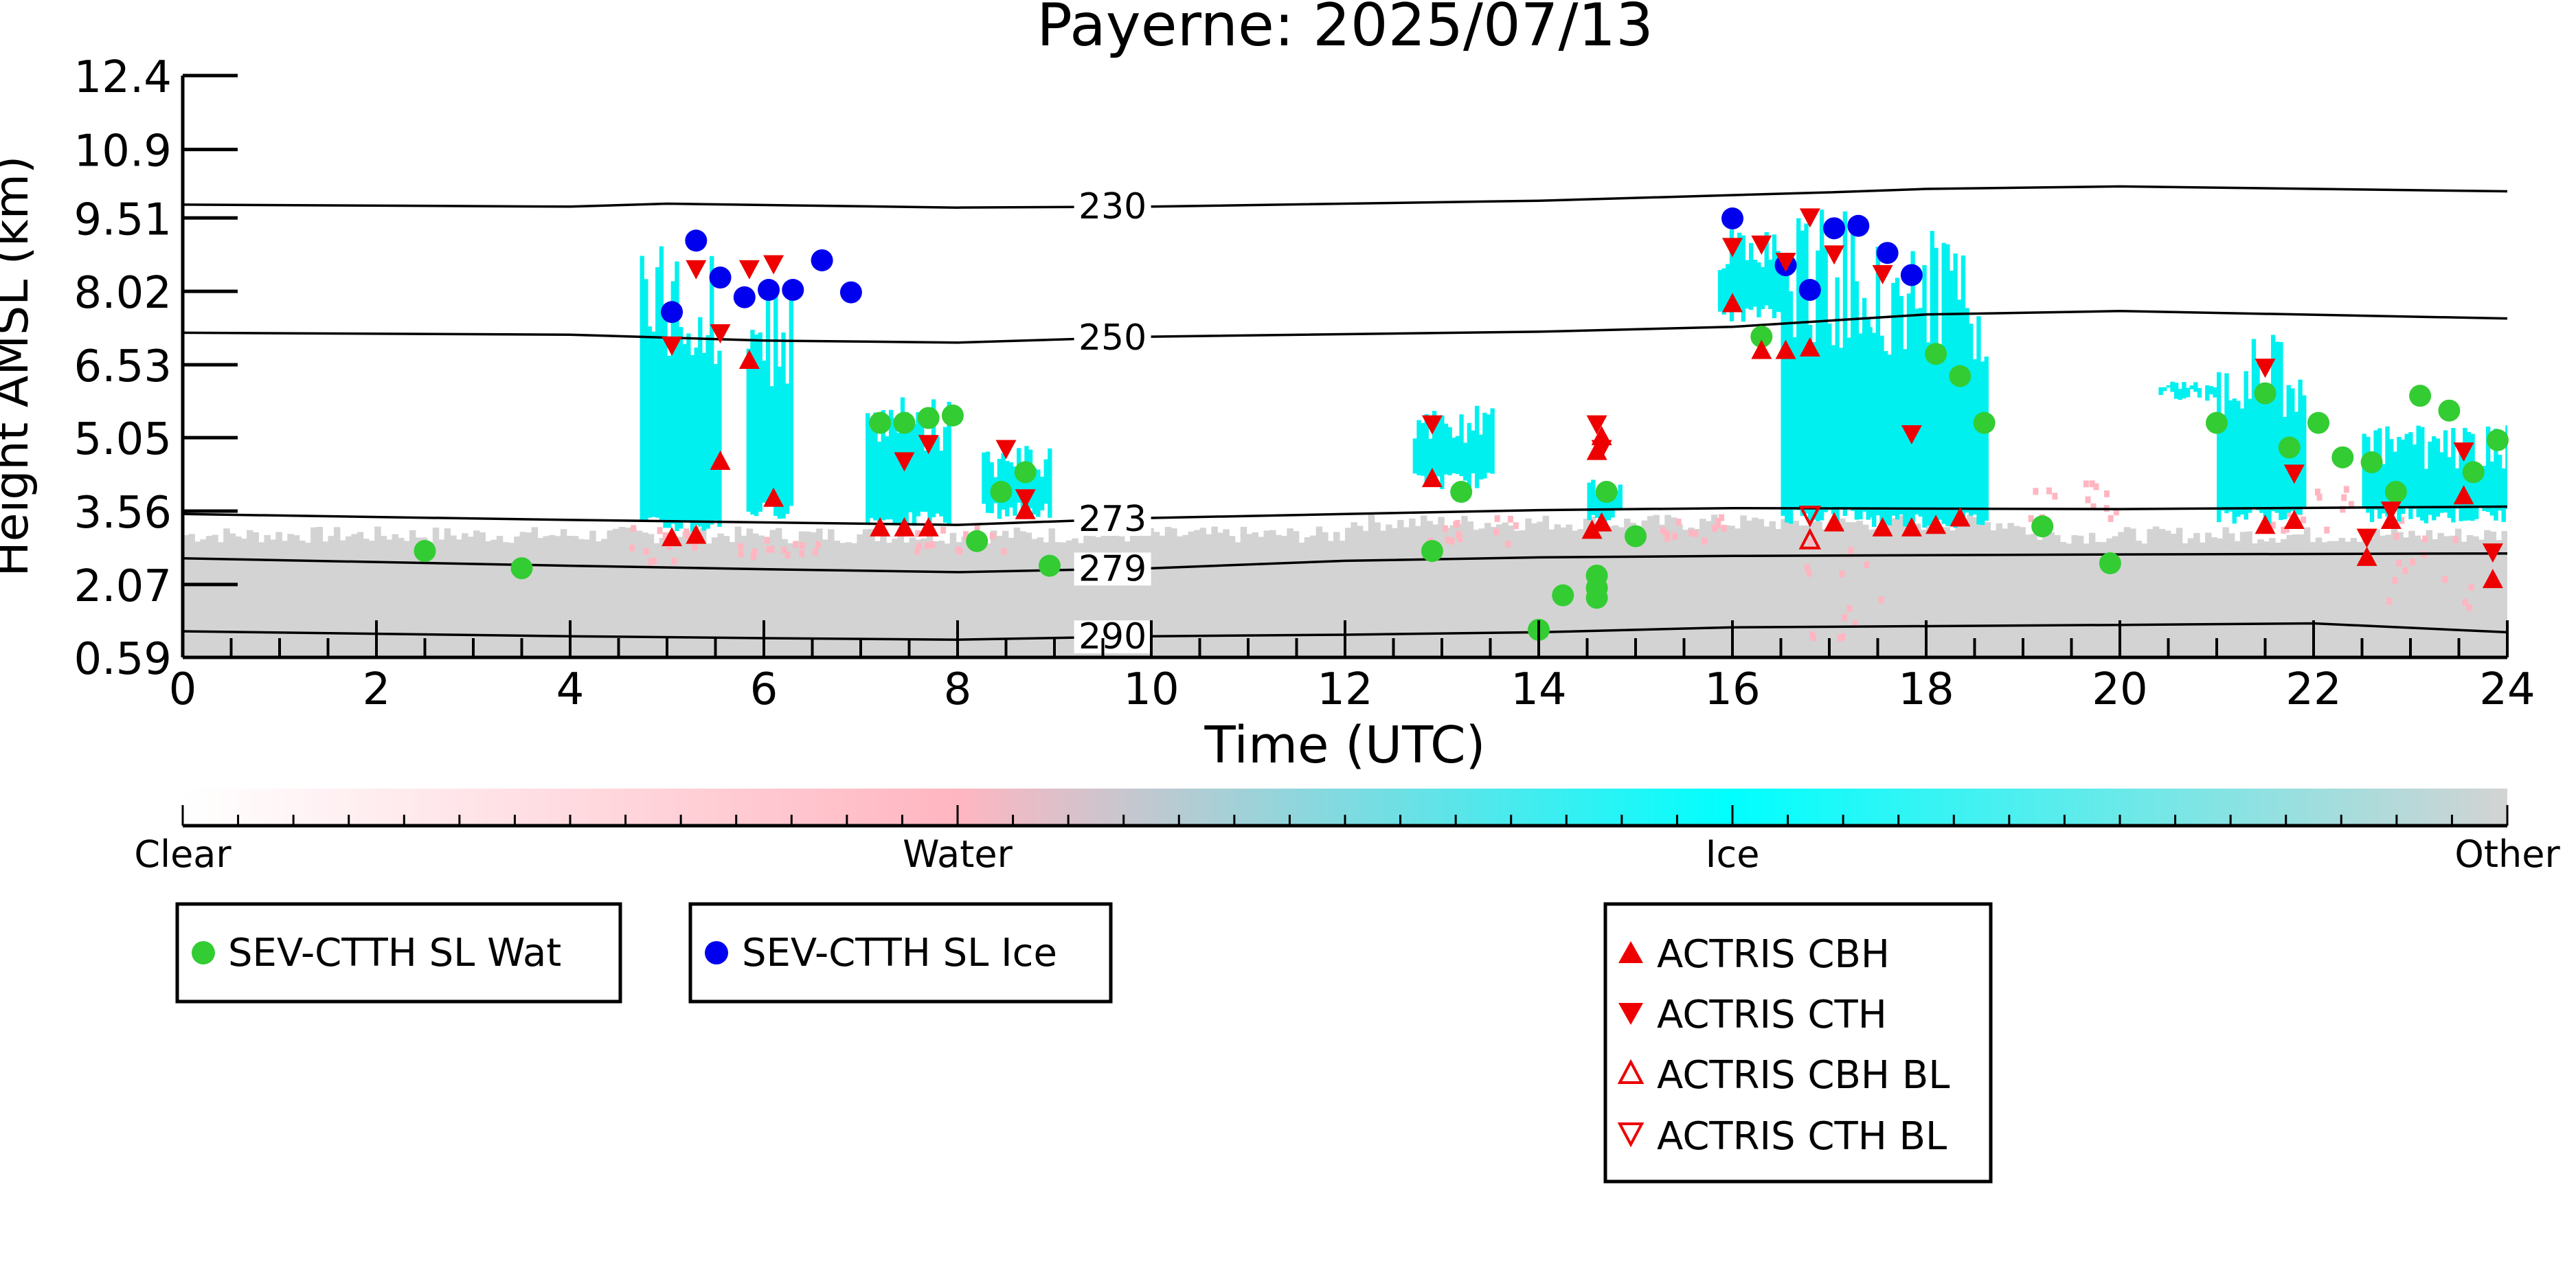 The height and width of the screenshot is (1288, 2576). I want to click on colorbar-label-other: Other, so click(2507, 854).